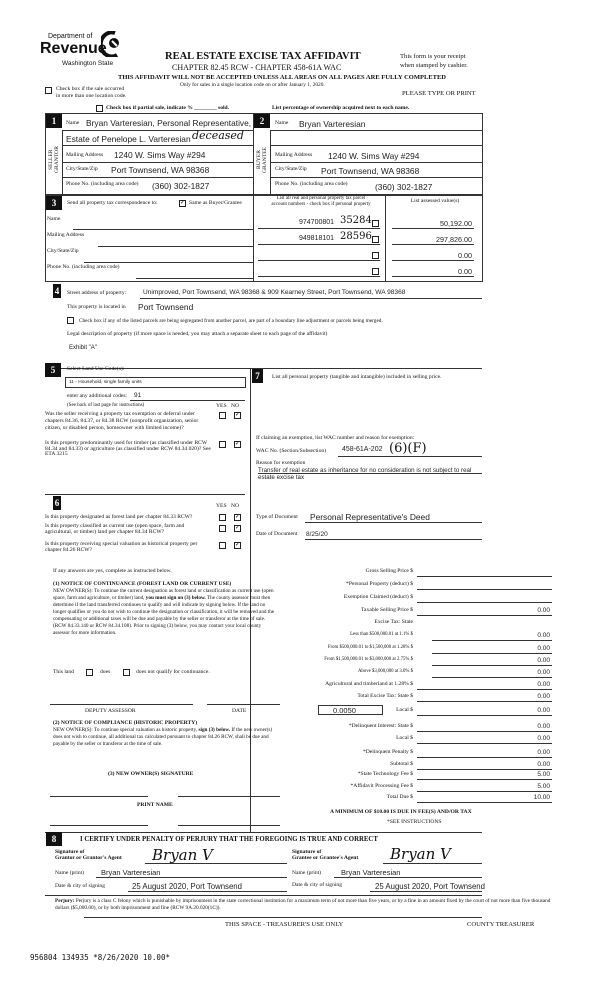 This screenshot has width=600, height=991. Describe the element at coordinates (435, 201) in the screenshot. I see `assessed-value-header: List assessed value(s)` at that location.